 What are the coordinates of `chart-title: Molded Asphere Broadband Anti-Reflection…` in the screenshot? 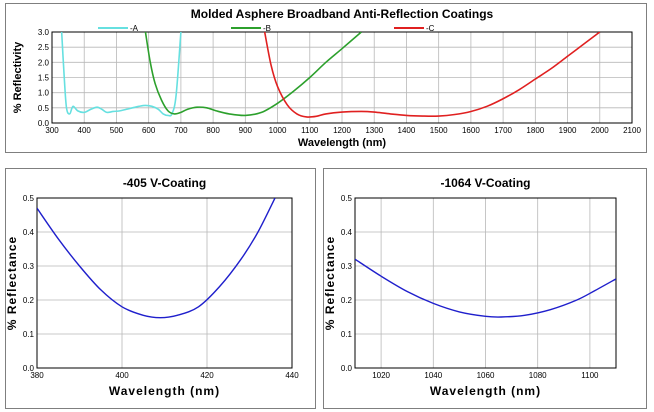 It's located at (342, 14).